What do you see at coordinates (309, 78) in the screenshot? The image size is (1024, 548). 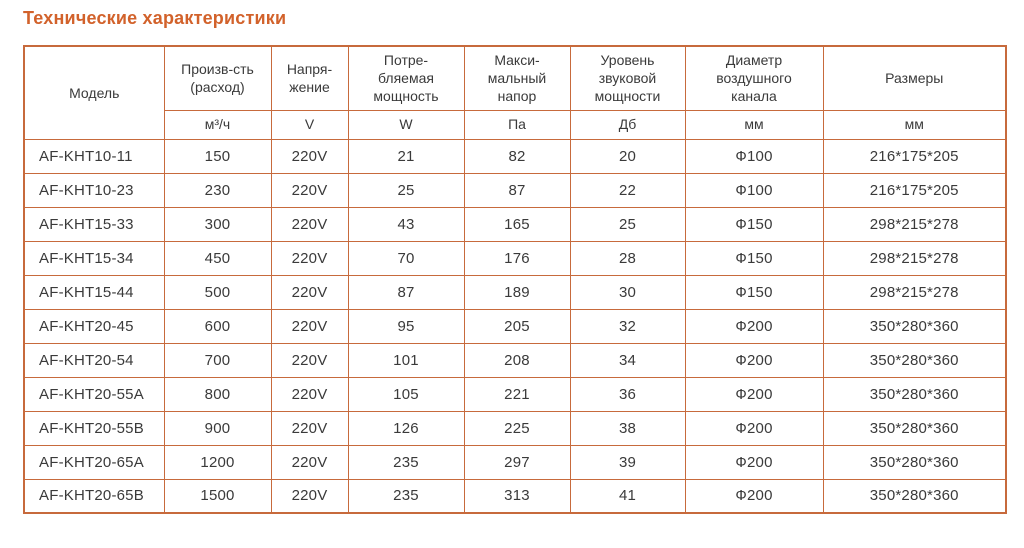 I see `col-header-voltage: Напря- жение` at bounding box center [309, 78].